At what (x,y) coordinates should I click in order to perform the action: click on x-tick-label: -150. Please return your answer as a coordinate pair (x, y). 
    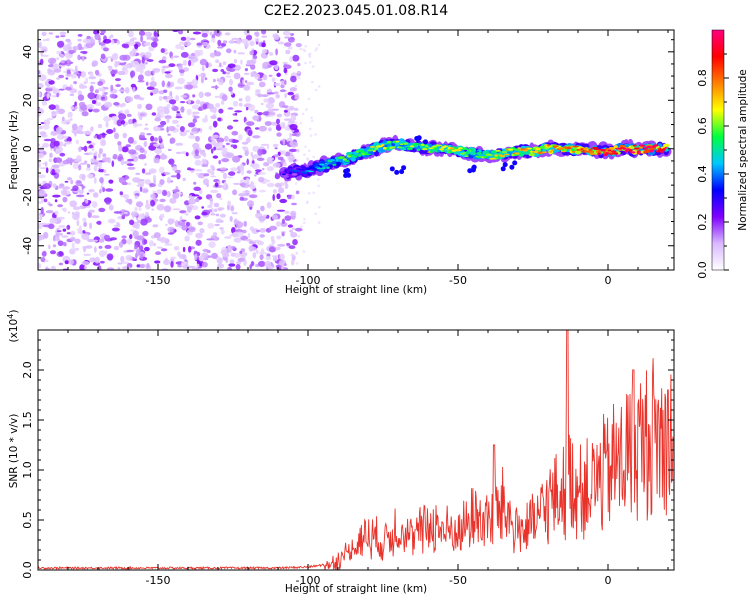
    Looking at the image, I should click on (158, 580).